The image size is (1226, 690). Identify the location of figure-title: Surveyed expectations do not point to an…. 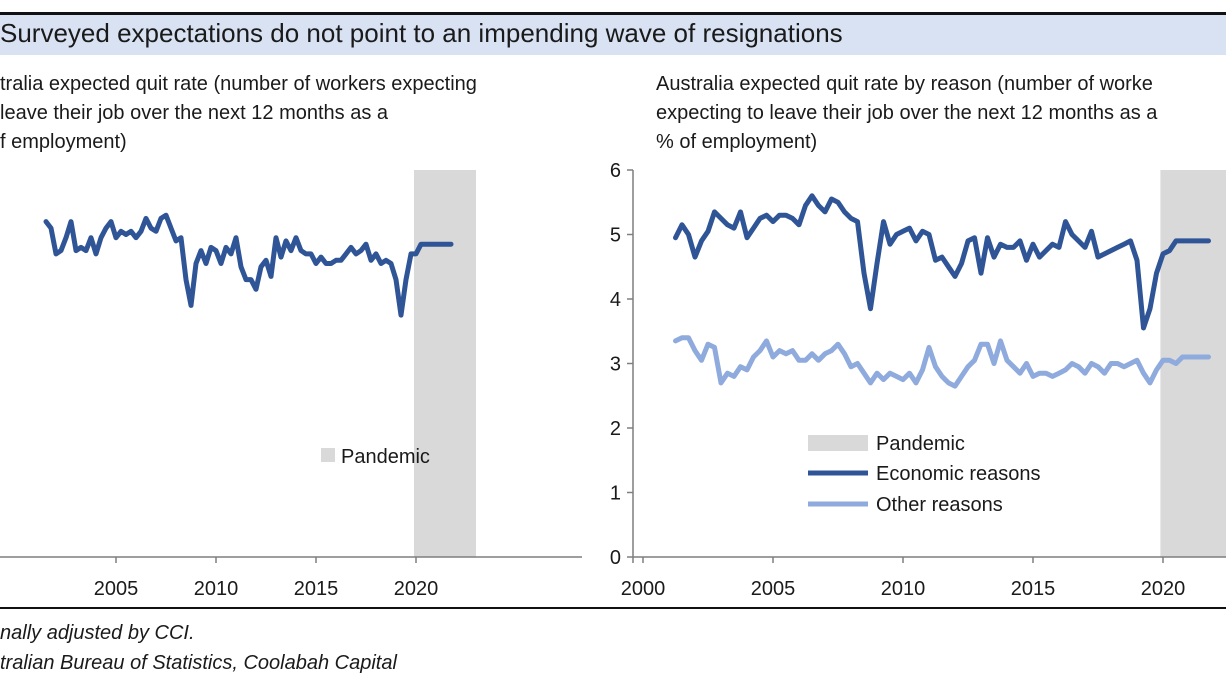
(421, 33).